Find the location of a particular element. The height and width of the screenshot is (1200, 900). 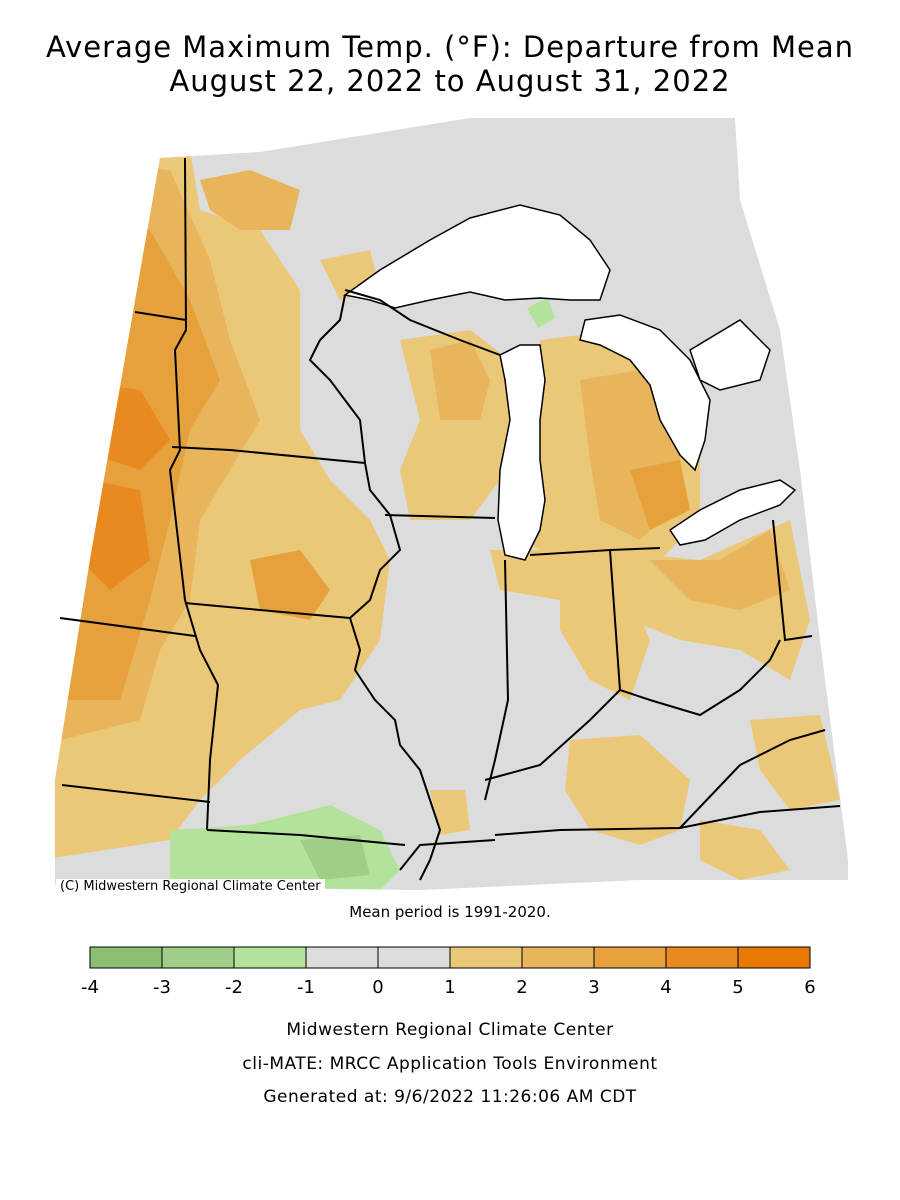

lake-michigan is located at coordinates (521, 452).